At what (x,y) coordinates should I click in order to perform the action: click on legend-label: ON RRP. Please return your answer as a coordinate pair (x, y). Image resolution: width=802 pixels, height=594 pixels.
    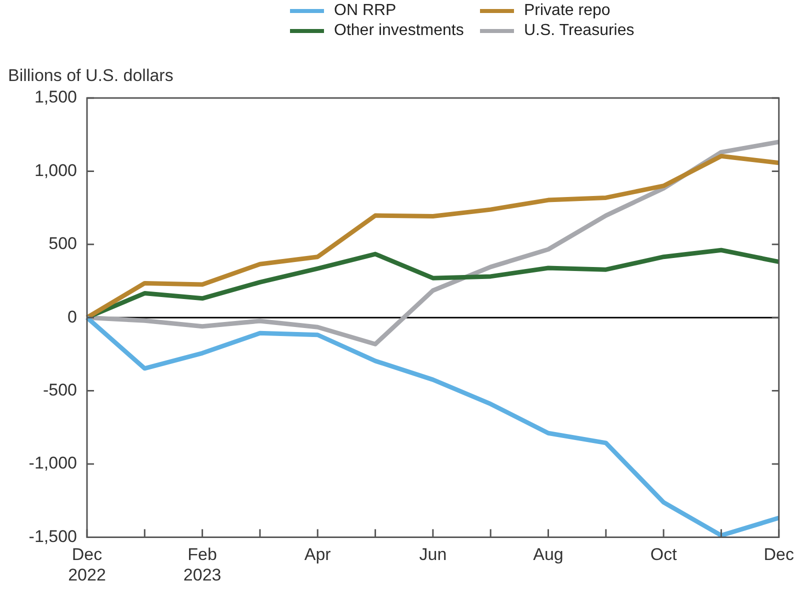
    Looking at the image, I should click on (365, 11).